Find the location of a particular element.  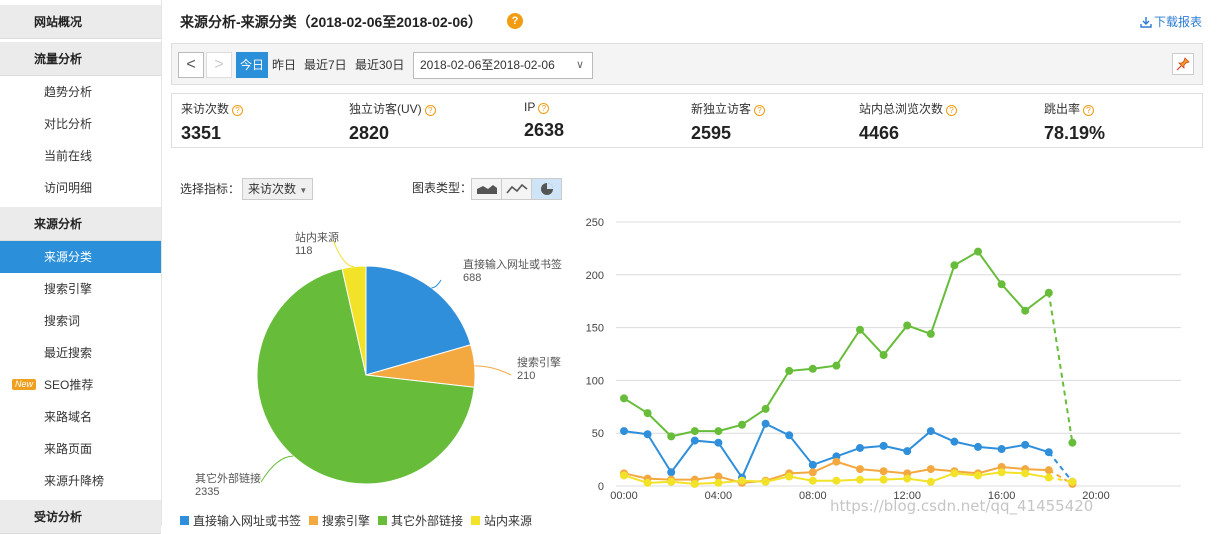

next-day-button: > is located at coordinates (219, 65).